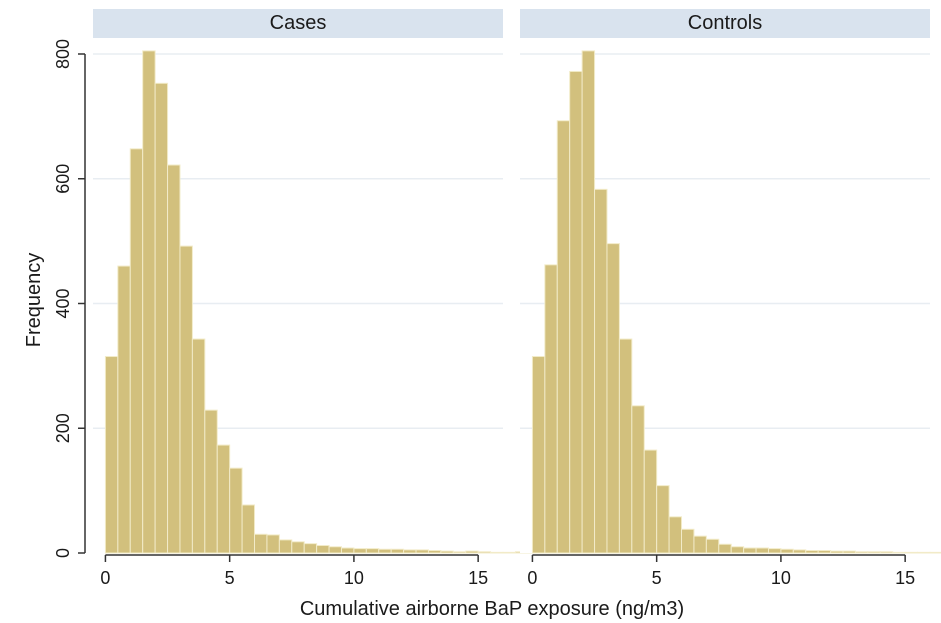 The width and height of the screenshot is (941, 623). I want to click on y-tick-label: 800, so click(63, 54).